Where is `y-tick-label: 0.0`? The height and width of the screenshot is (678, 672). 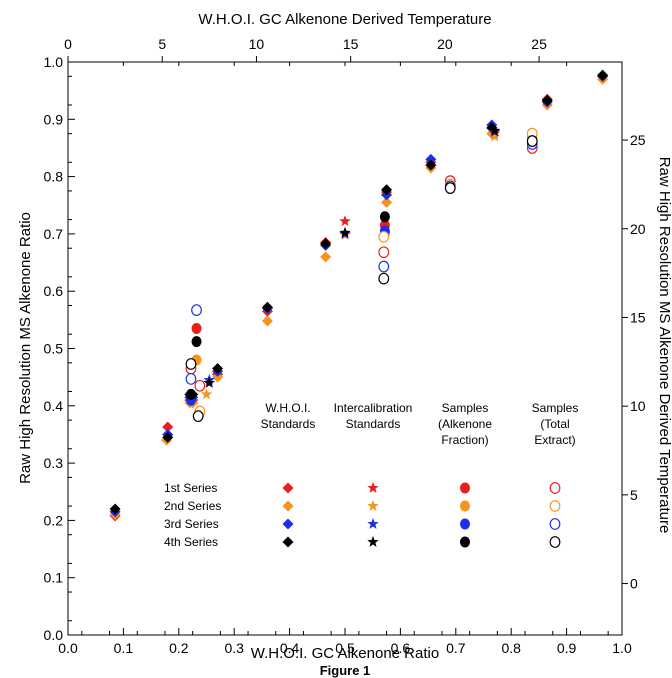 y-tick-label: 0.0 is located at coordinates (54, 635).